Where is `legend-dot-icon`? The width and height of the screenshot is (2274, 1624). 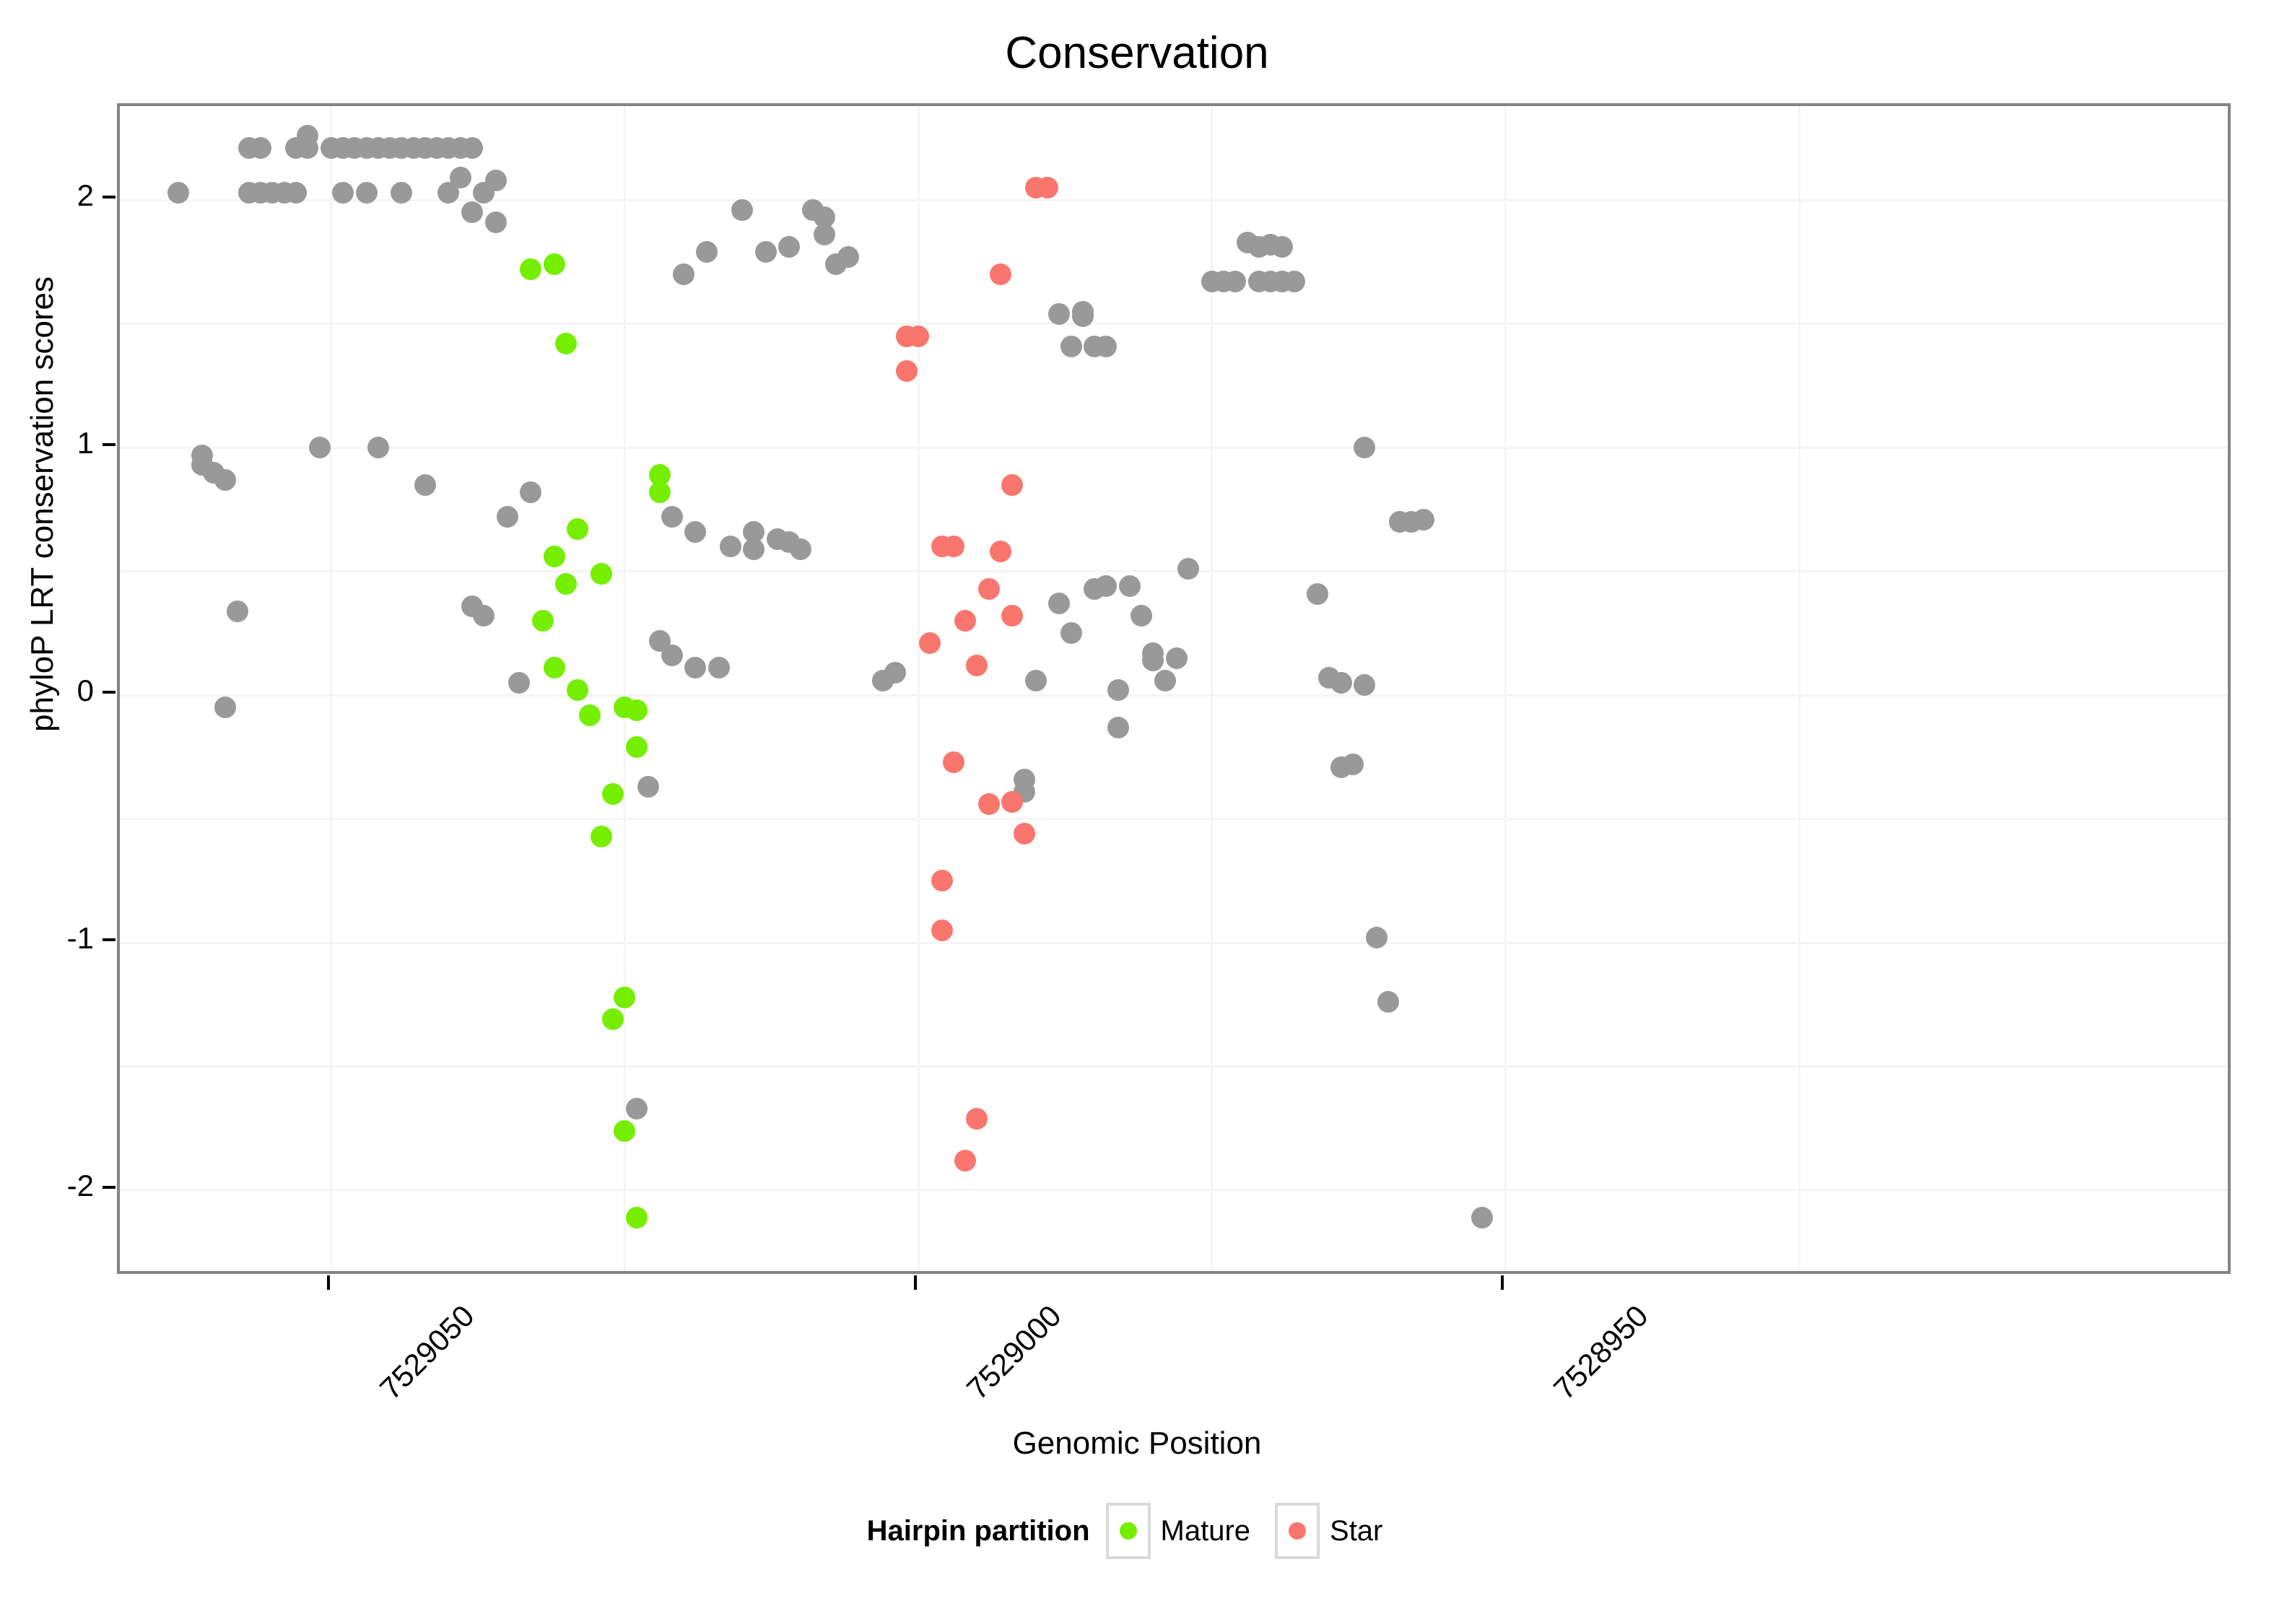 legend-dot-icon is located at coordinates (1128, 1531).